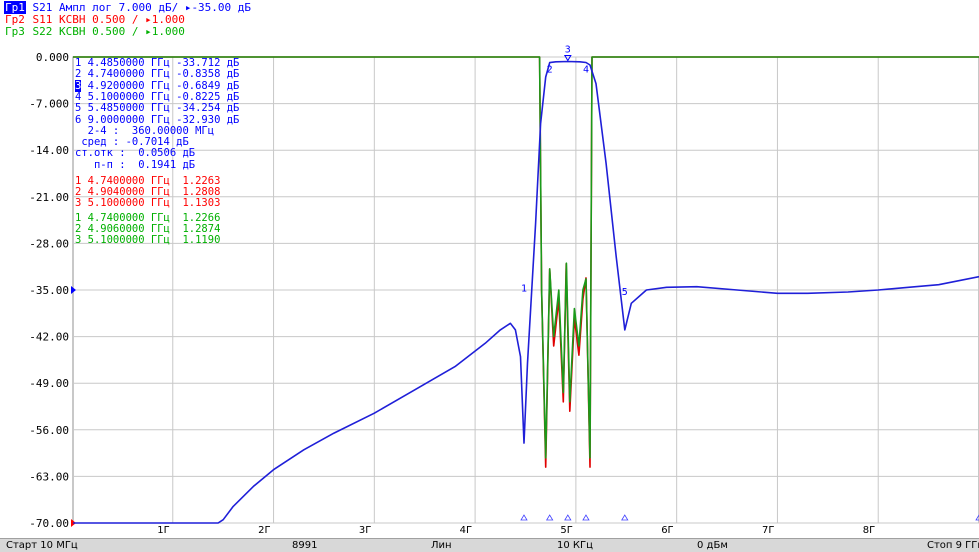 Image resolution: width=979 pixels, height=552 pixels. I want to click on marker-label-3: 3, so click(568, 50).